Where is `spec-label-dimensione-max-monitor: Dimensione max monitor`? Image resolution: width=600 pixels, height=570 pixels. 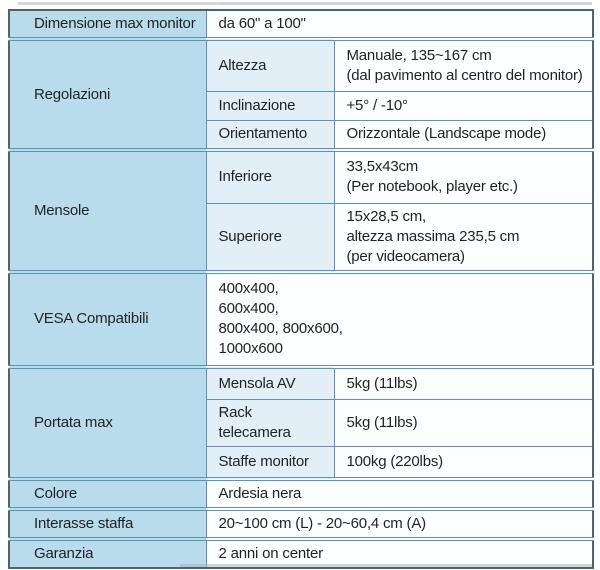
spec-label-dimensione-max-monitor: Dimensione max monitor is located at coordinates (107, 24).